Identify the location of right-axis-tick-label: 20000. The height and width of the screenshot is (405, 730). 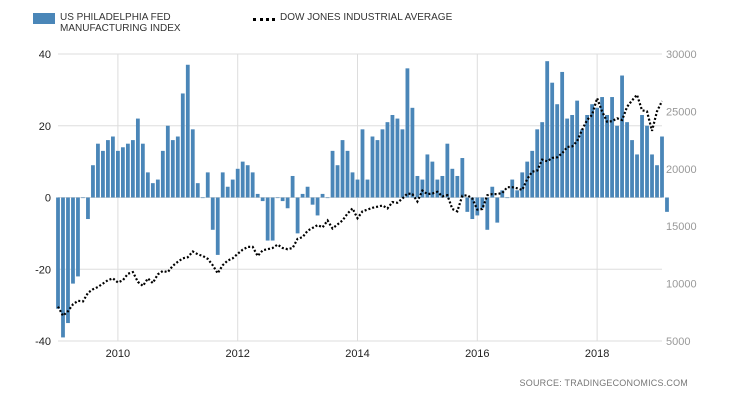
(681, 170).